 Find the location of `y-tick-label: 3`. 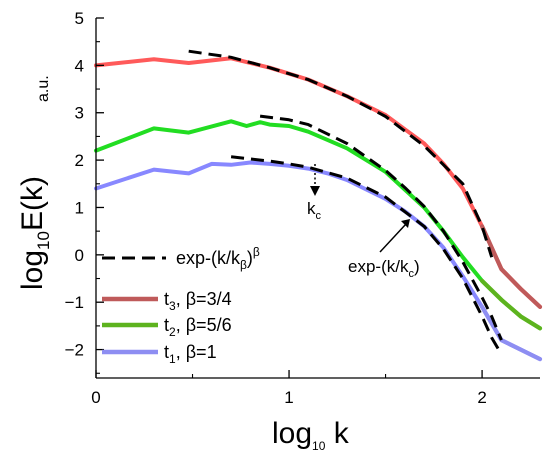

y-tick-label: 3 is located at coordinates (79, 113).